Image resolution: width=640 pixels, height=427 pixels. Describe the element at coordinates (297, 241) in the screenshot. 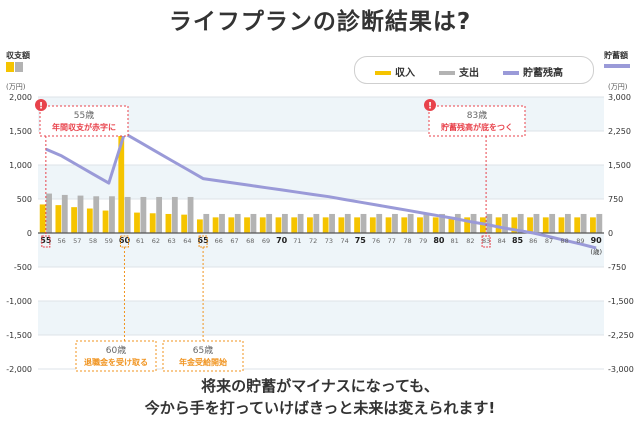

I see `x-tick-label: 71` at that location.